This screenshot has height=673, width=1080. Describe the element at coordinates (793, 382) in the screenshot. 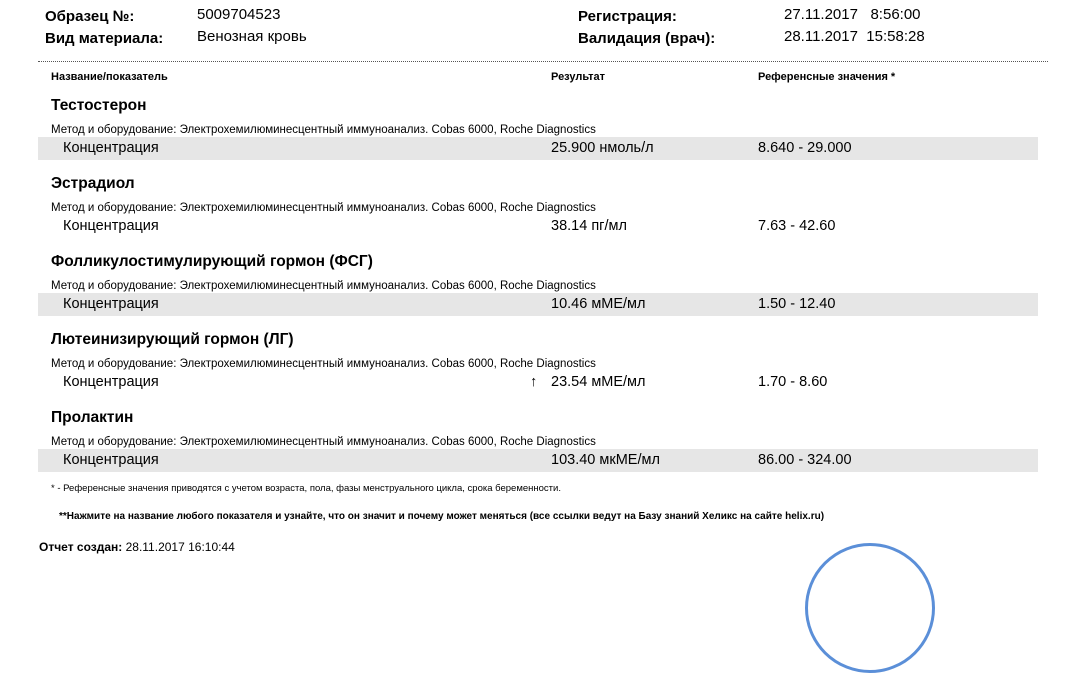

I see `reference-range: 1.70 - 8.60` at that location.